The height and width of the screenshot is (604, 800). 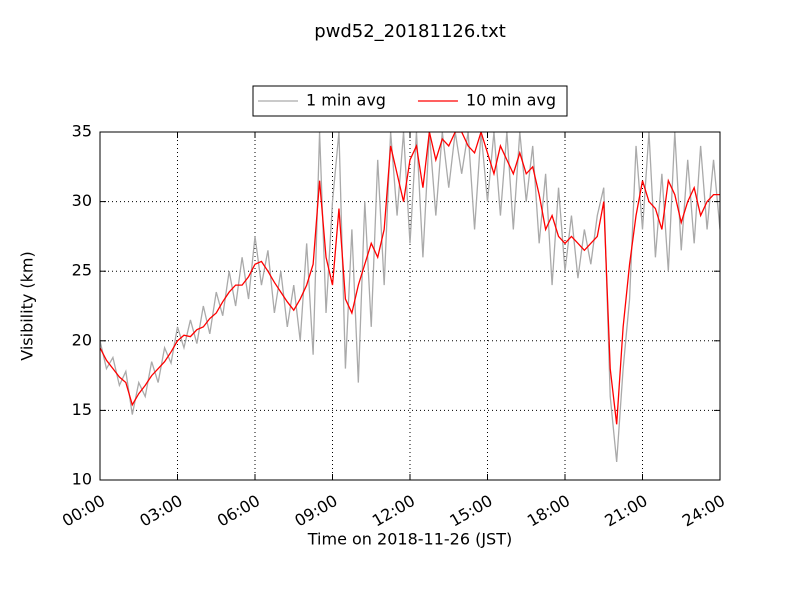 What do you see at coordinates (82, 270) in the screenshot?
I see `y-tick-label: 25` at bounding box center [82, 270].